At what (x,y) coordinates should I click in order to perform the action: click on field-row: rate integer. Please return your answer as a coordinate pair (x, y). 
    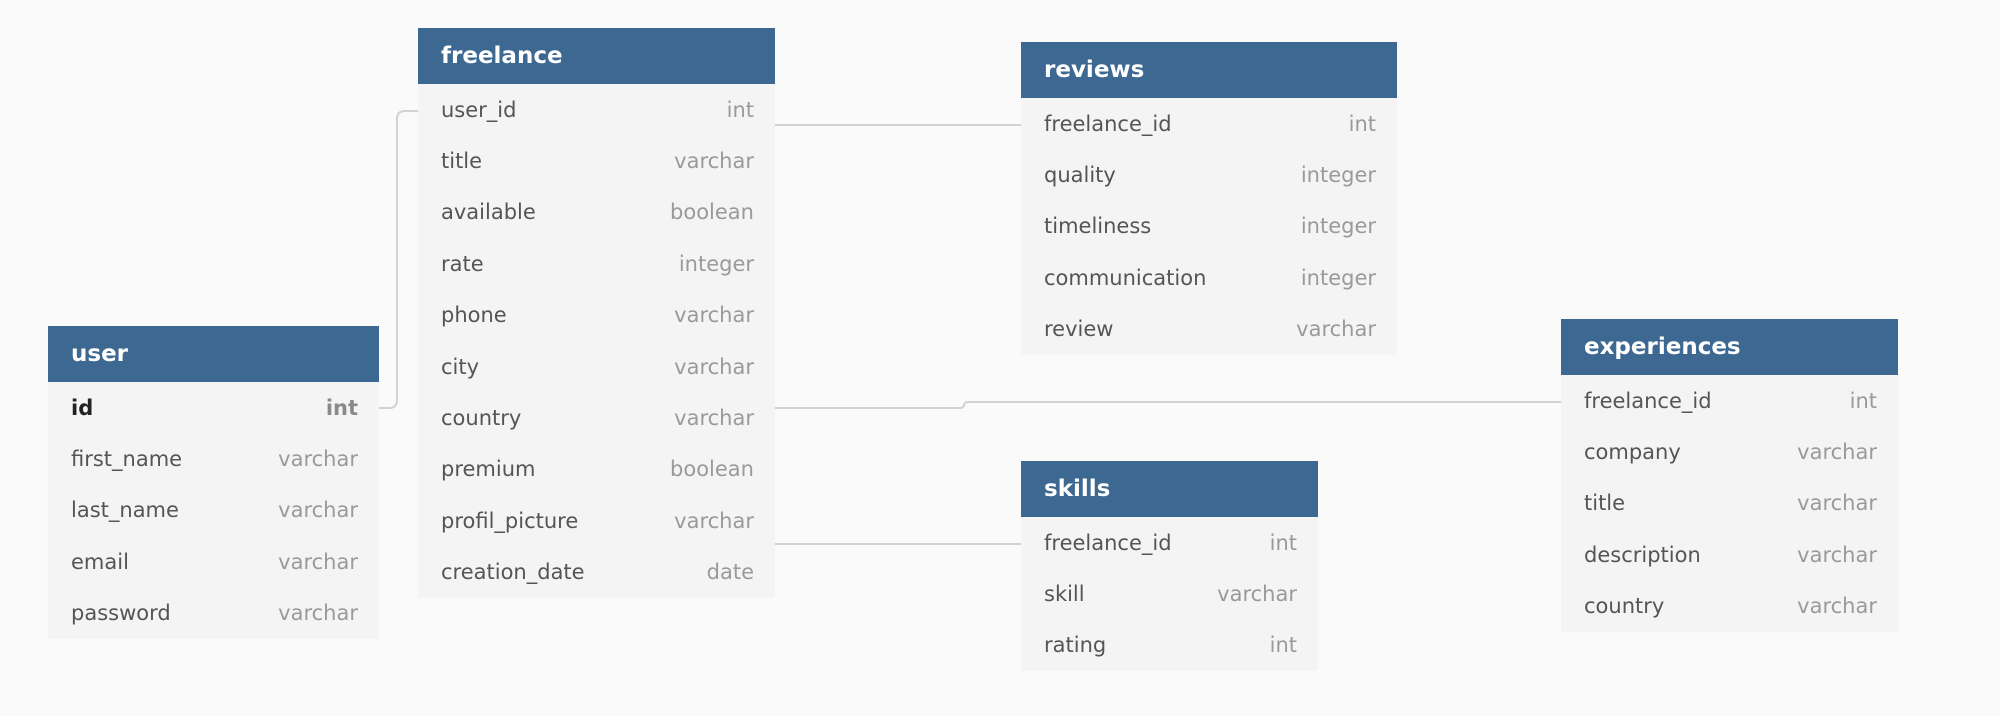
    Looking at the image, I should click on (596, 263).